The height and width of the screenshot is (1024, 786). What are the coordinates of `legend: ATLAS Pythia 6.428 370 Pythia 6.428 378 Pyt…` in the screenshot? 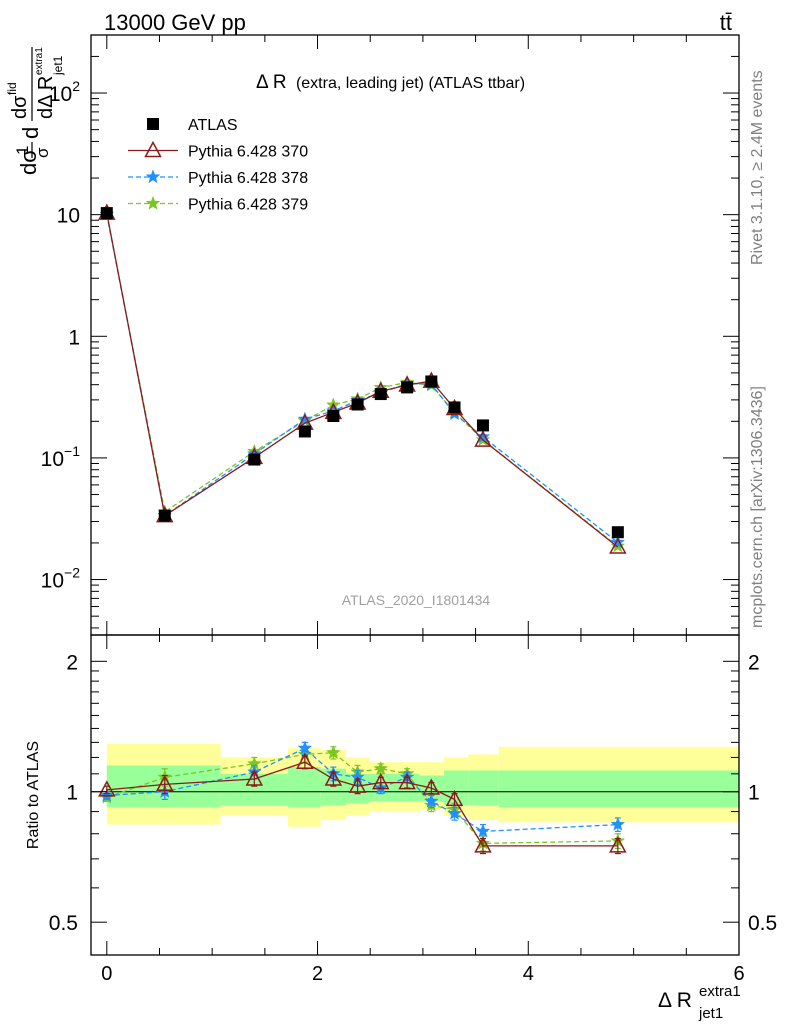 It's located at (218, 165).